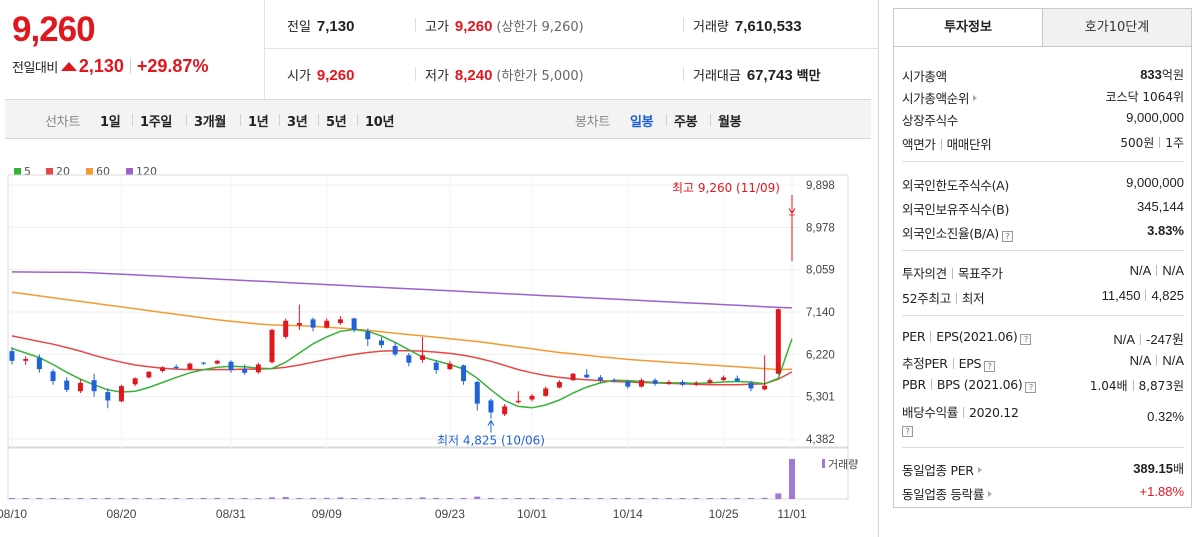 The height and width of the screenshot is (537, 1195). I want to click on open-label: 시가, so click(299, 76).